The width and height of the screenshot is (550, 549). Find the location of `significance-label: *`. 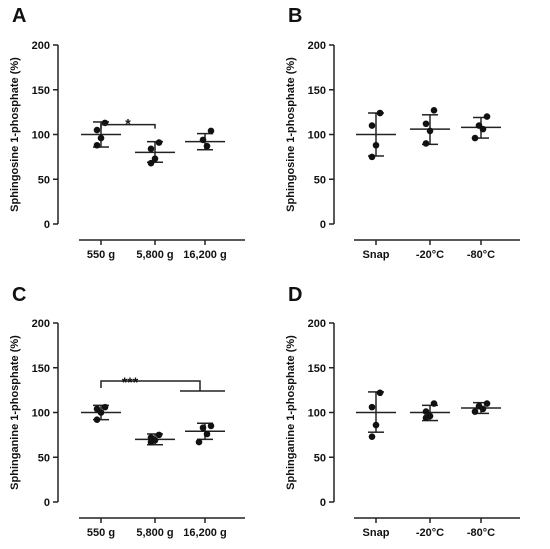

significance-label: * is located at coordinates (128, 124).